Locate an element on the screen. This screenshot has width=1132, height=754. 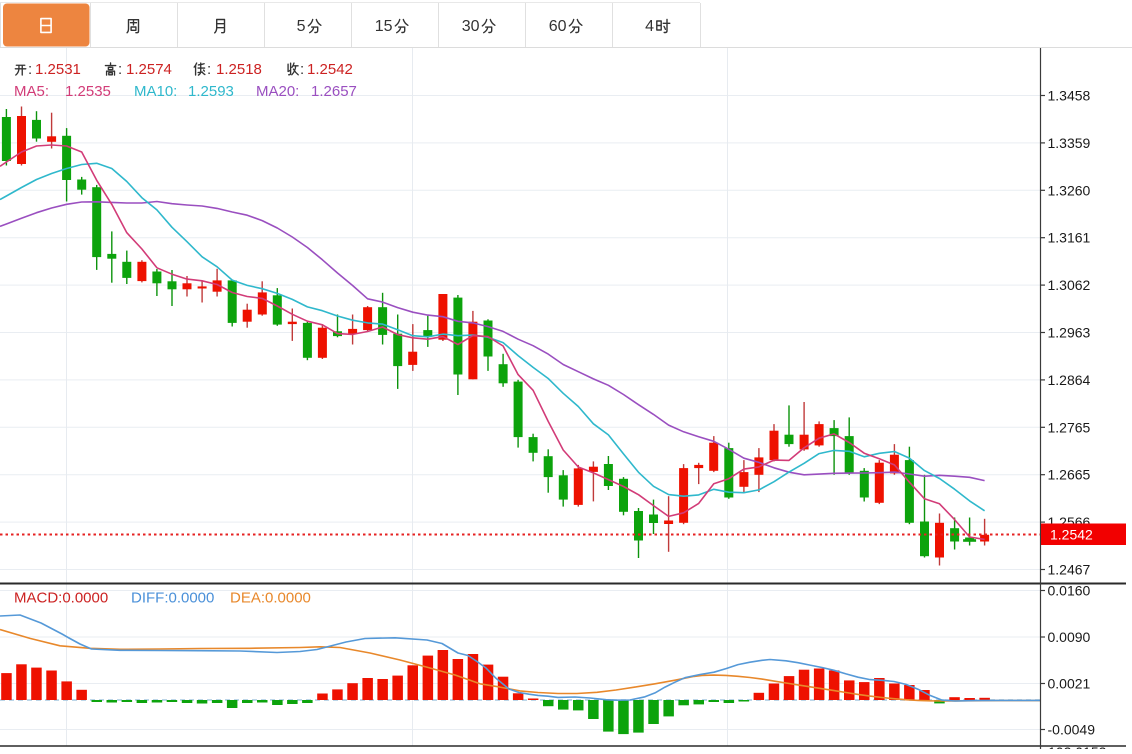
svg-text: 1.2467 is located at coordinates (1069, 570).